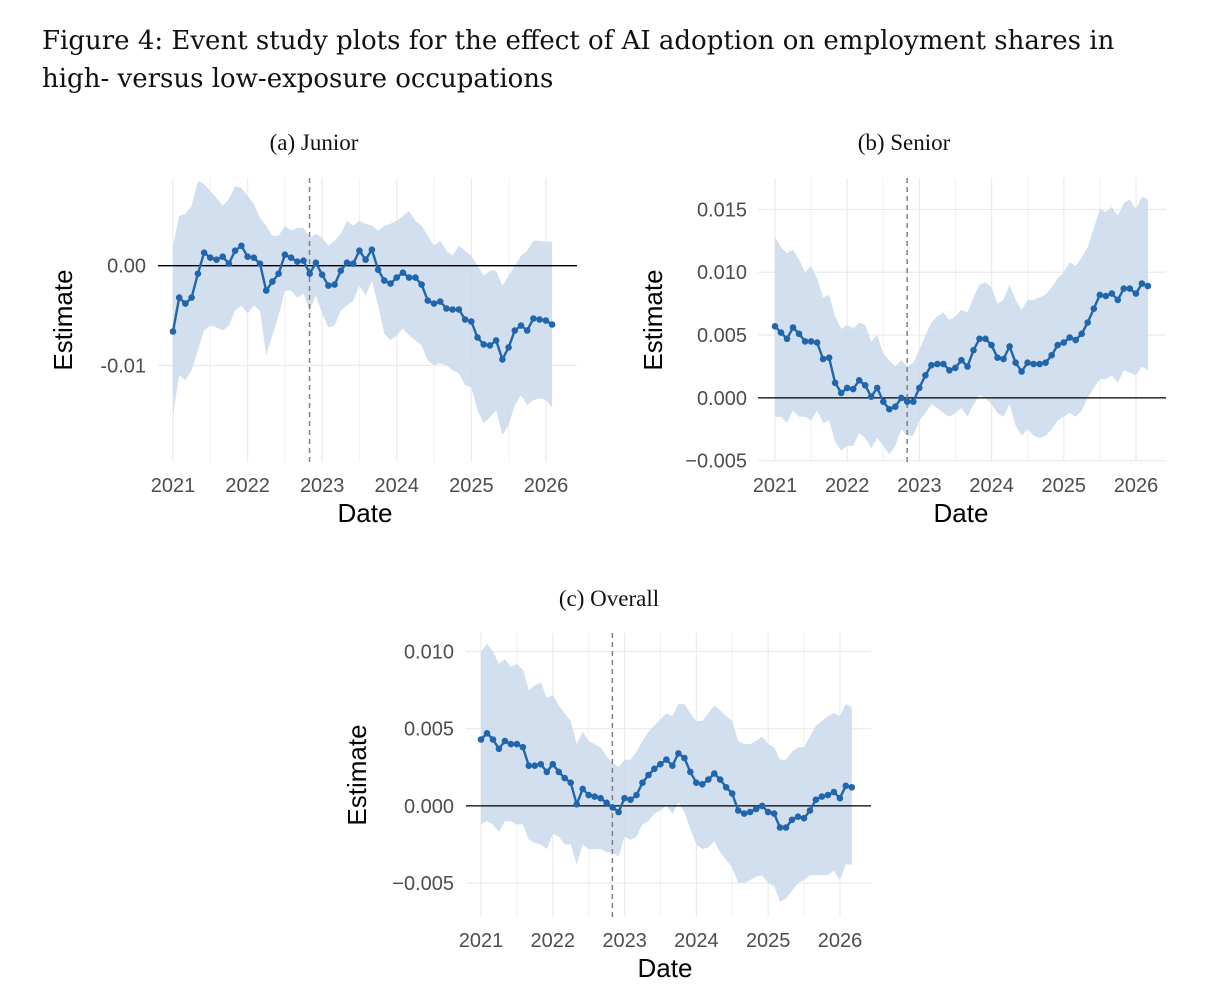 This screenshot has height=998, width=1212. What do you see at coordinates (357, 774) in the screenshot?
I see `y-axis-label: Estimate` at bounding box center [357, 774].